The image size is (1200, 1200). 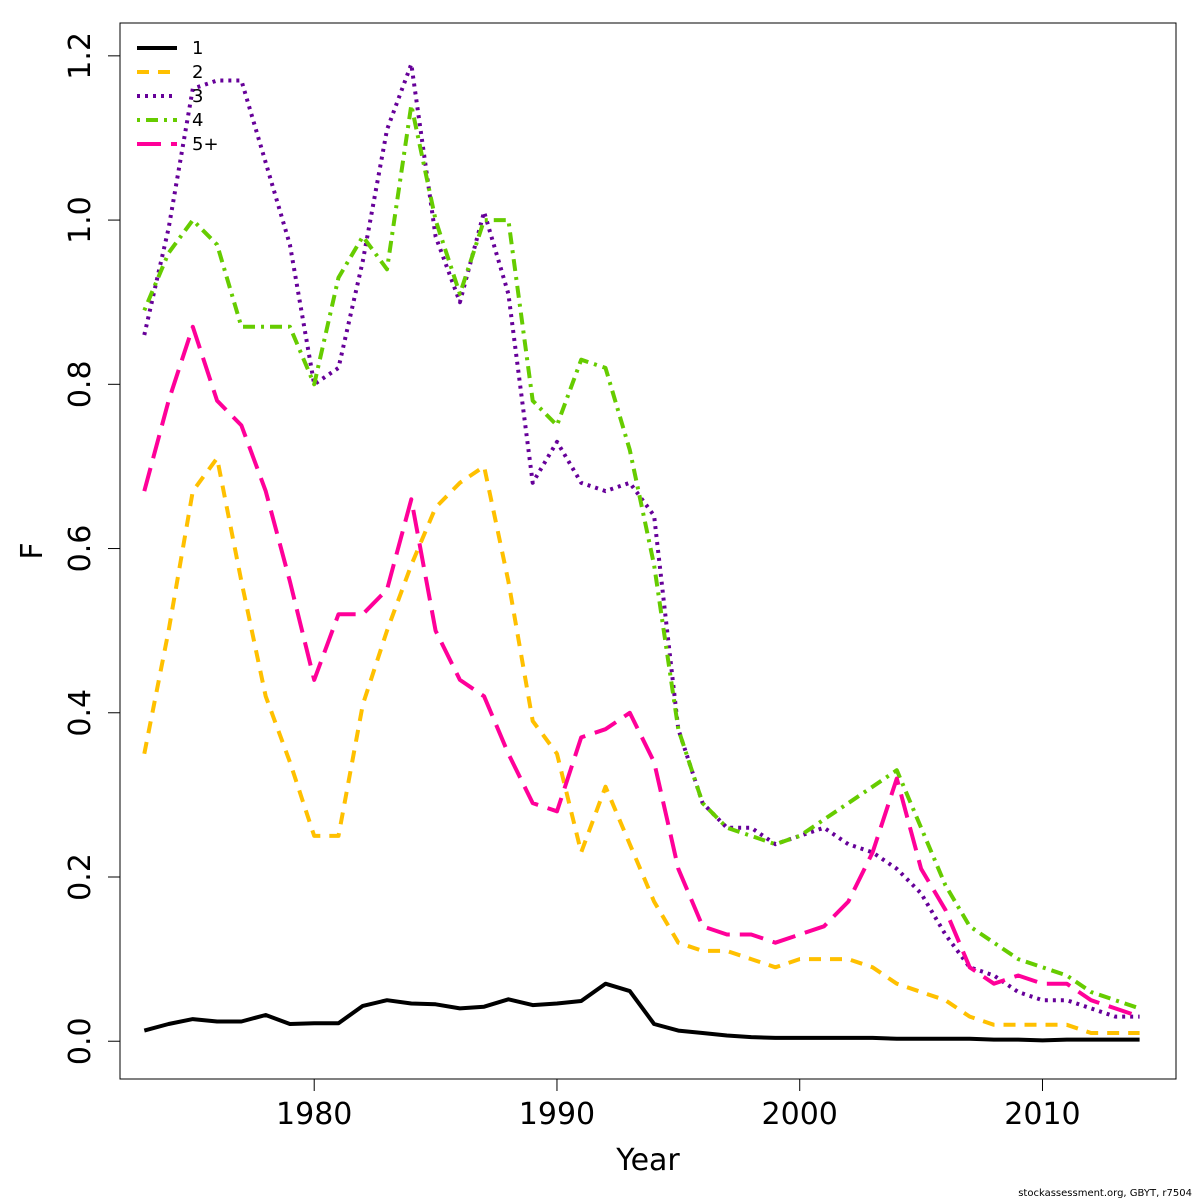 What do you see at coordinates (800, 1114) in the screenshot?
I see `x-tick-label: 2000` at bounding box center [800, 1114].